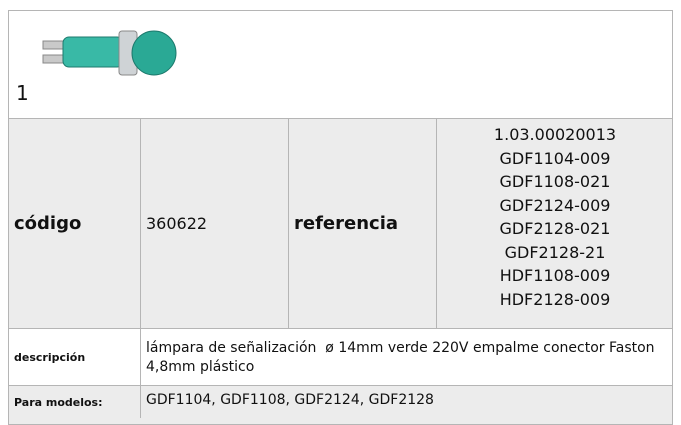 The image size is (681, 425). Describe the element at coordinates (363, 223) in the screenshot. I see `reference-label: referencia` at that location.